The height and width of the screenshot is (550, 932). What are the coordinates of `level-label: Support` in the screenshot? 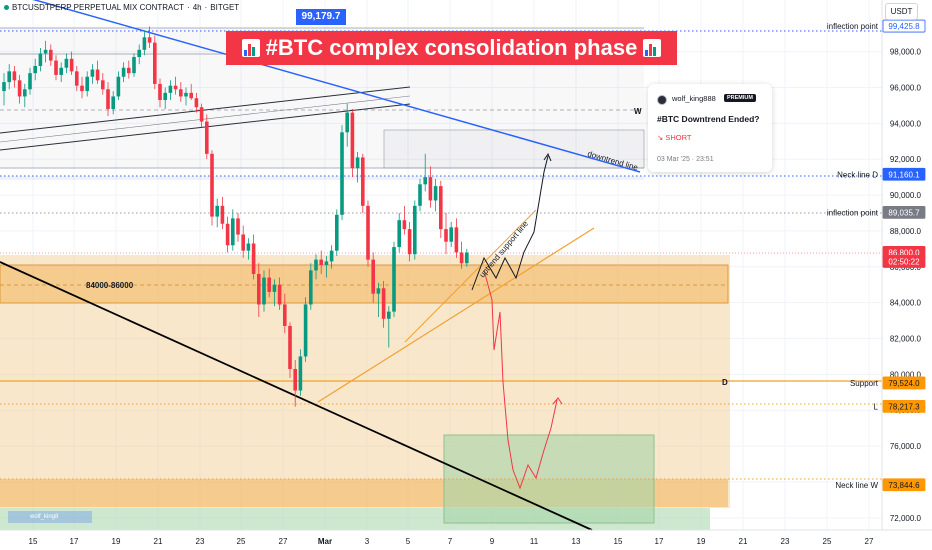 It's located at (864, 383).